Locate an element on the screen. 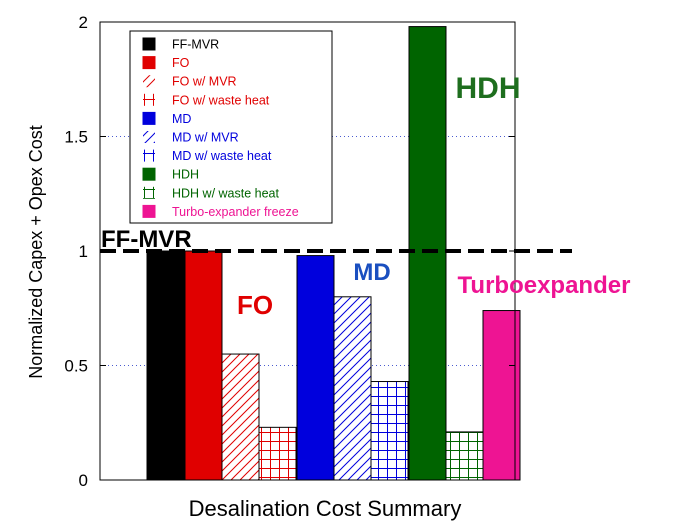 The height and width of the screenshot is (522, 683). bar-md-w-waste-heat is located at coordinates (389, 431).